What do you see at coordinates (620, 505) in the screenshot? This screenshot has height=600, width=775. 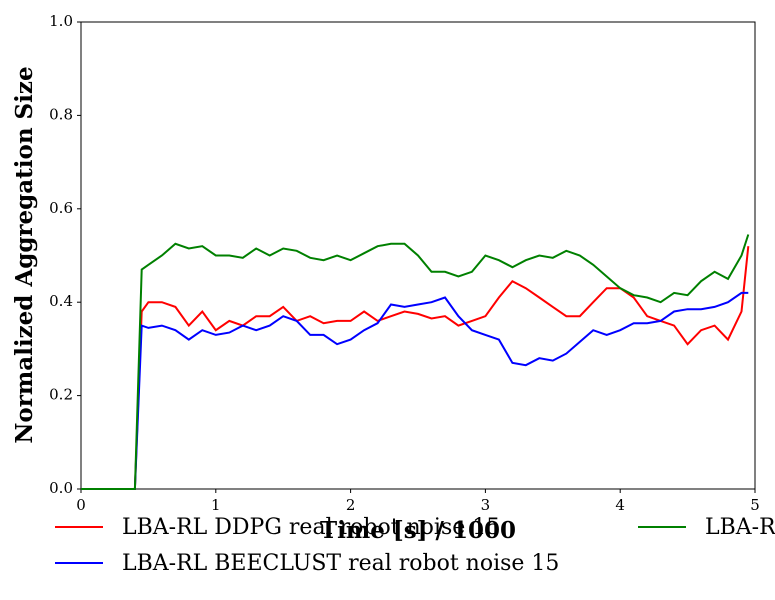 I see `x-tick-label: 4` at bounding box center [620, 505].